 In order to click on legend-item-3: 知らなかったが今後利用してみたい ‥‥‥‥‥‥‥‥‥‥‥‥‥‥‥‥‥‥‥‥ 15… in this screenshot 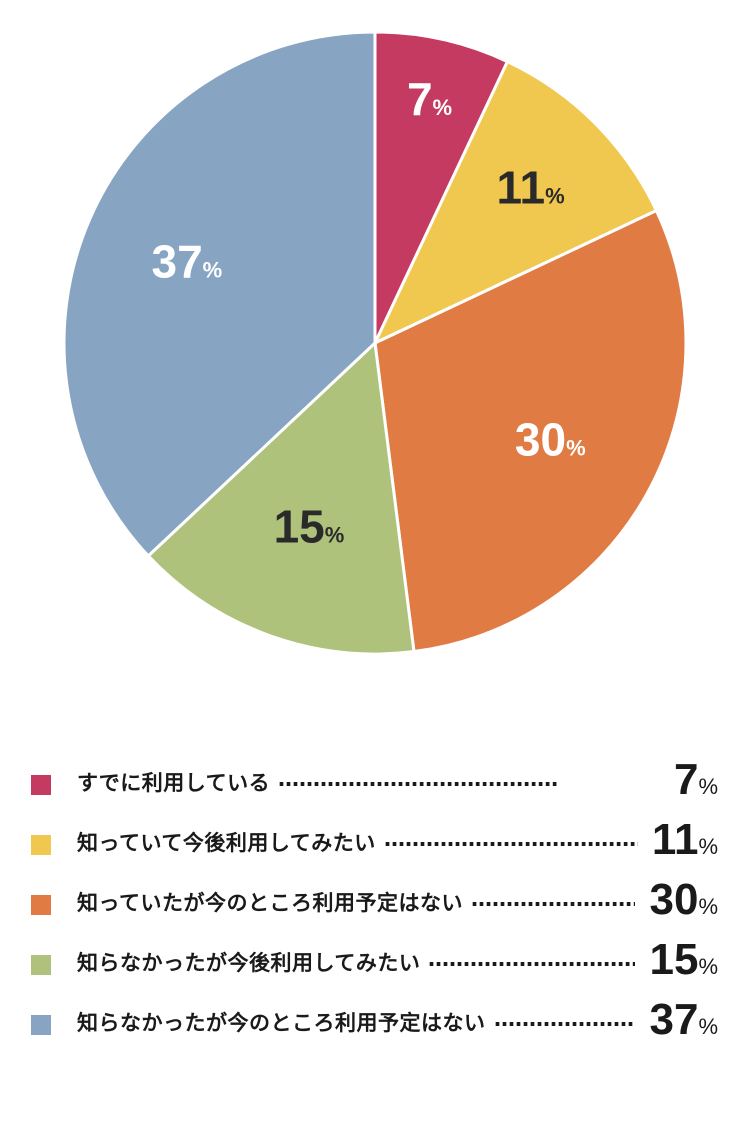, I will do `click(375, 965)`.